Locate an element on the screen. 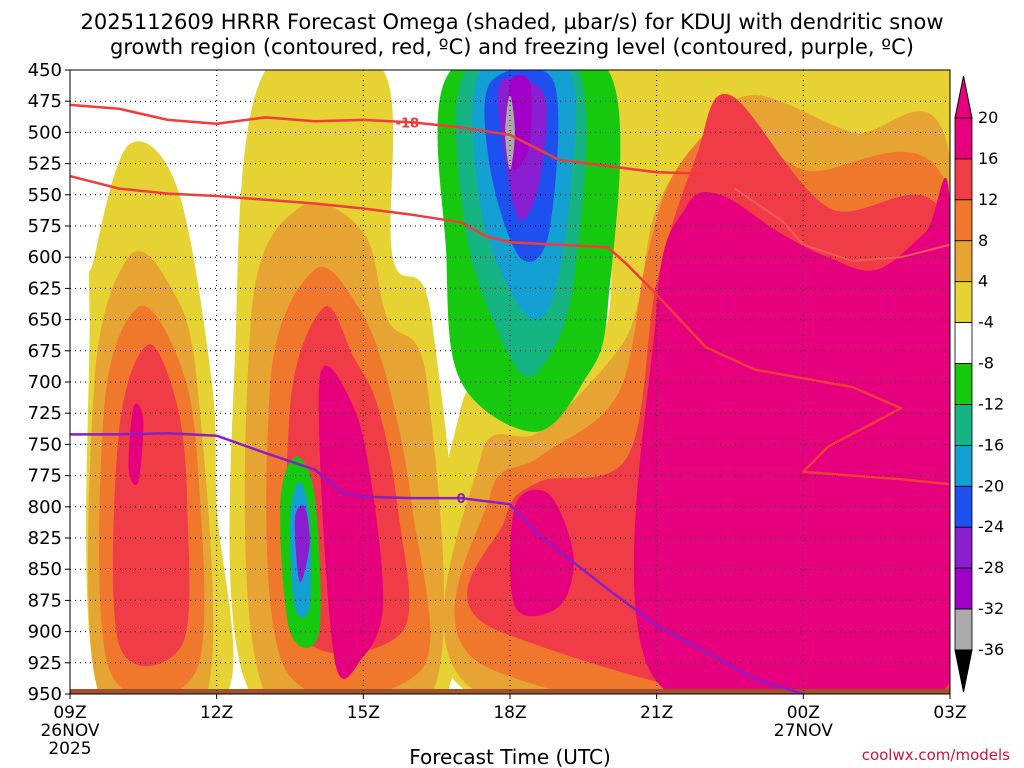 The image size is (1024, 768). colorbar-label-6: -8 is located at coordinates (986, 363).